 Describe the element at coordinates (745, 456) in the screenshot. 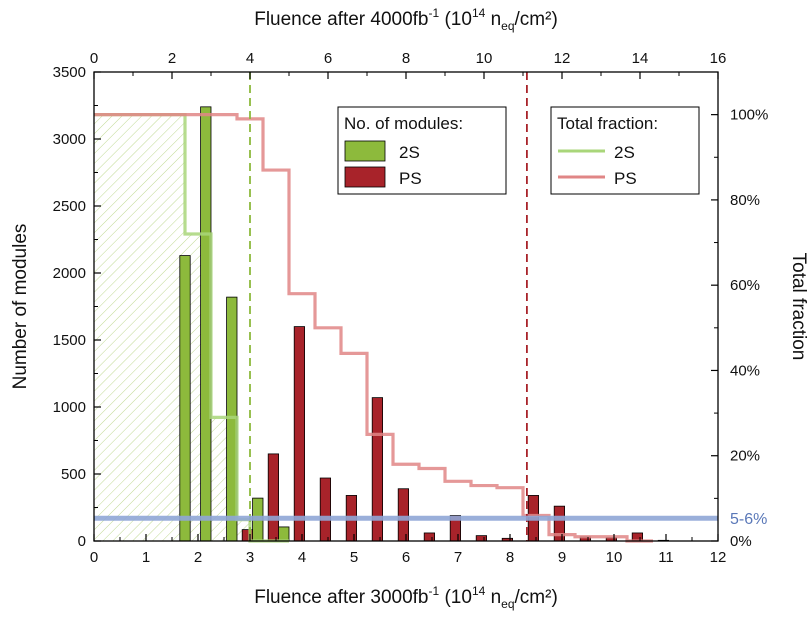

I see `y-right-tick-label: 20%` at that location.